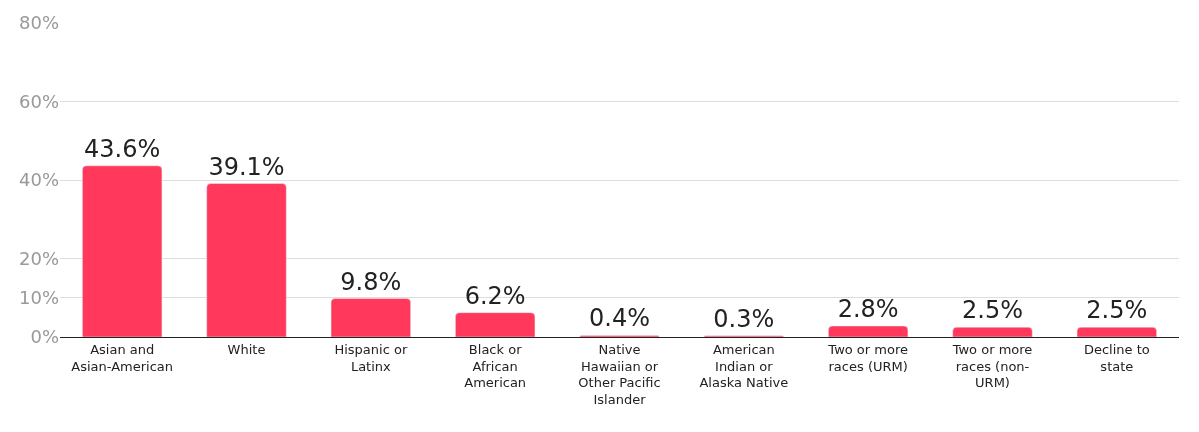  What do you see at coordinates (44, 337) in the screenshot?
I see `y-tick-label: 0%` at bounding box center [44, 337].